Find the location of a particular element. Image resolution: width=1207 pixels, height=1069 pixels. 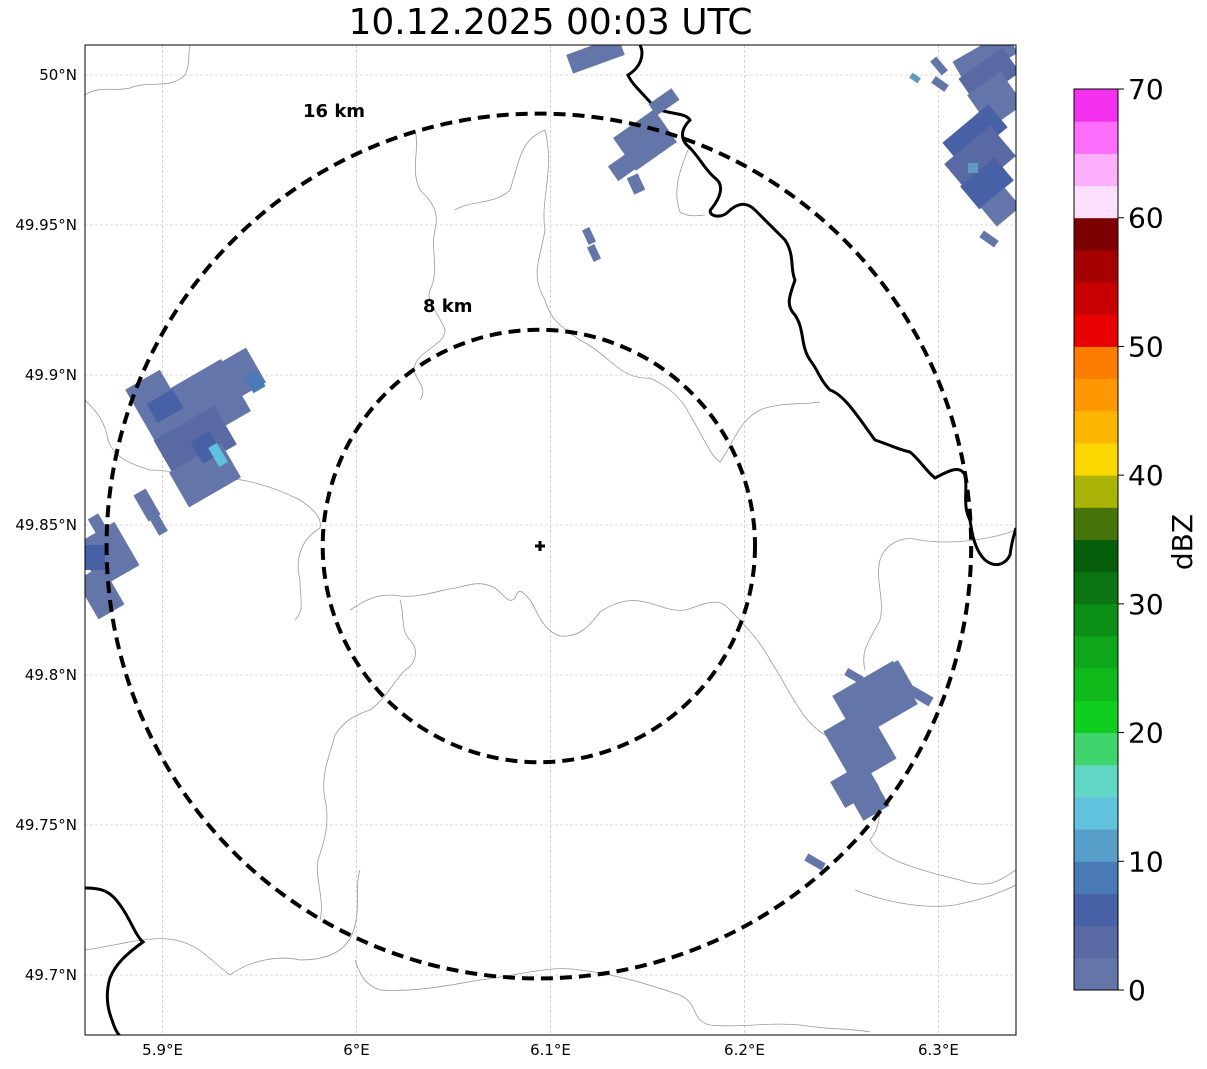

colorbar-ticks: 0 10 20 30 40 50 60 70 is located at coordinates (1141, 540).